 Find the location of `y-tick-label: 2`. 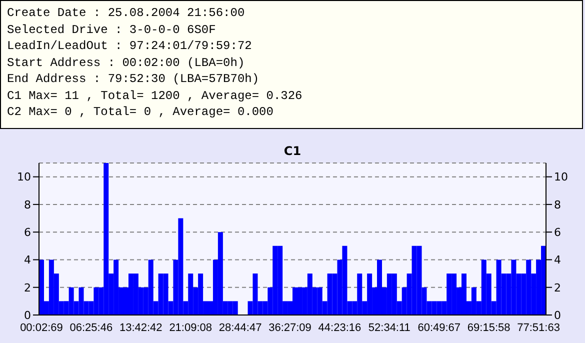

y-tick-label: 2 is located at coordinates (27, 287).